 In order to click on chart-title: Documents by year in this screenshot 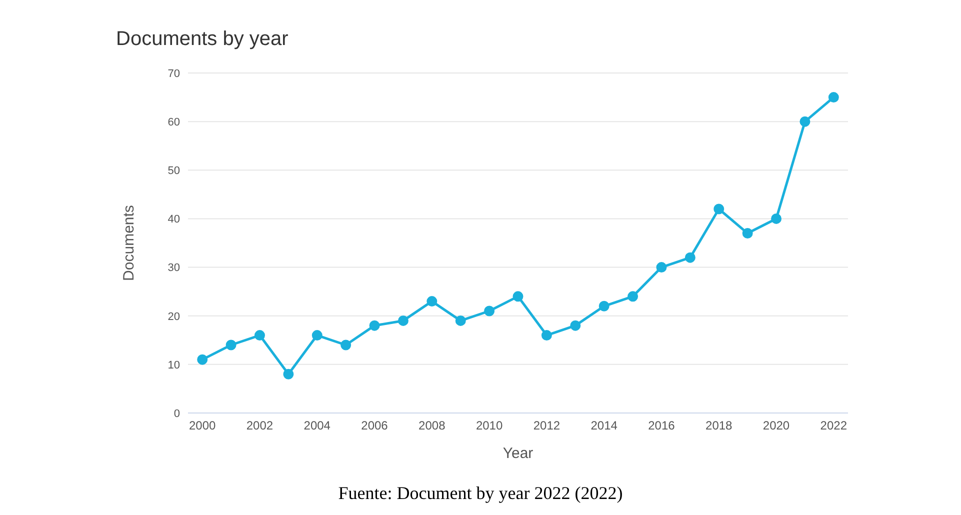, I will do `click(202, 39)`.